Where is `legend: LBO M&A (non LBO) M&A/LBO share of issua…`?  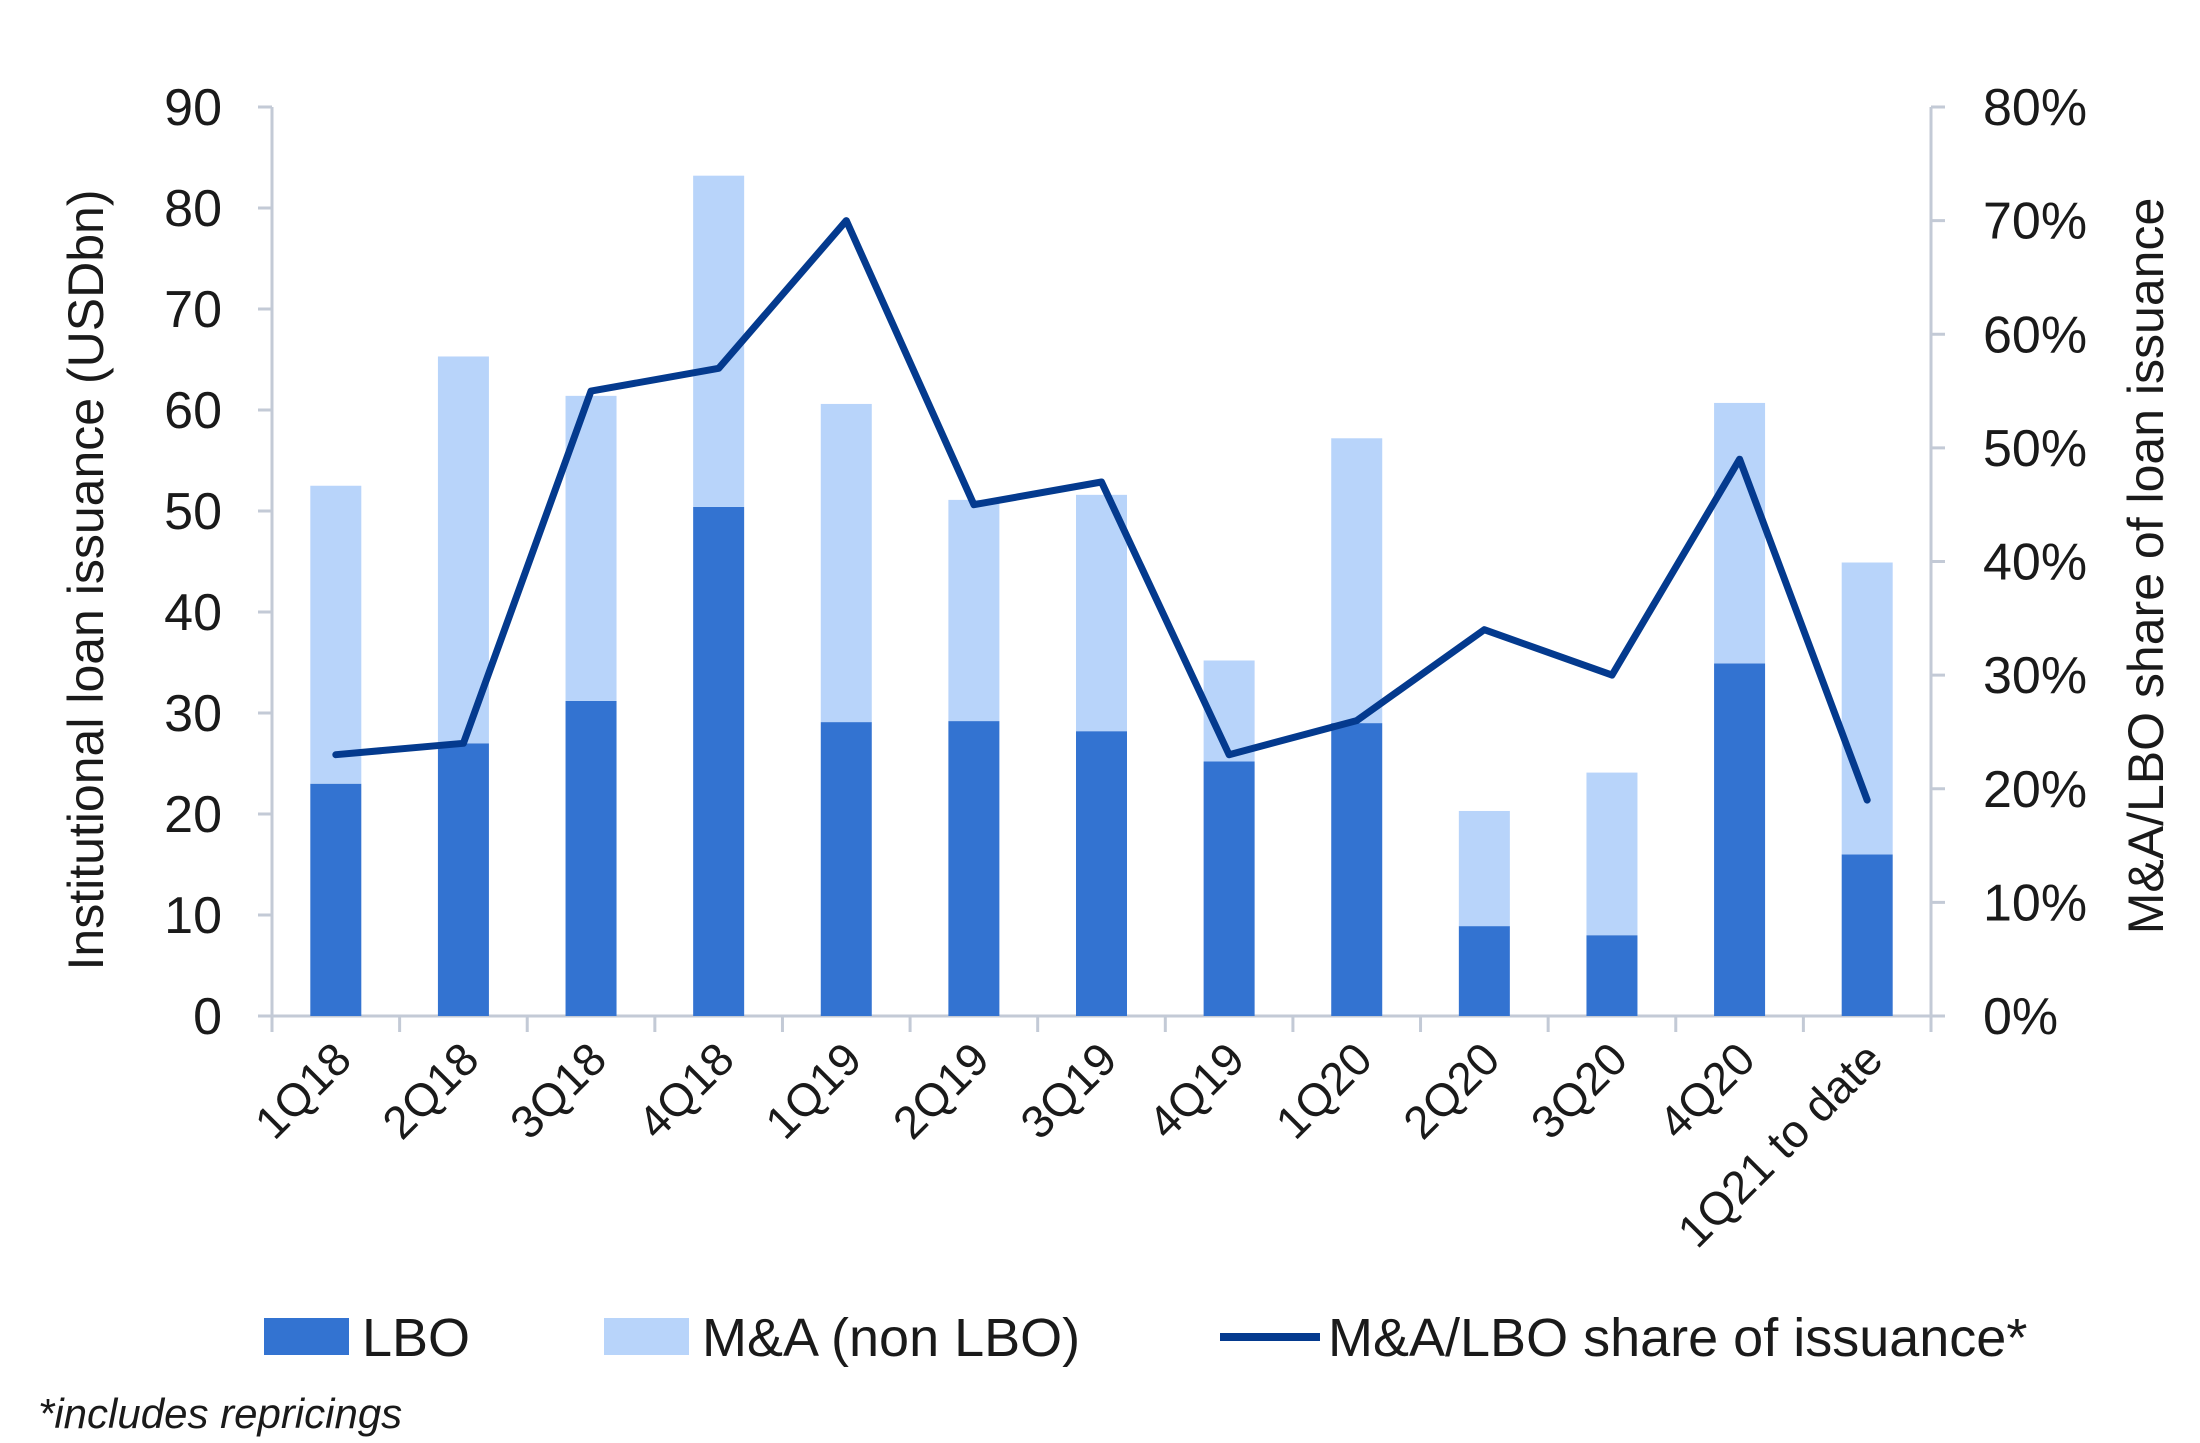
legend: LBO M&A (non LBO) M&A/LBO share of issua… is located at coordinates (1145, 1338).